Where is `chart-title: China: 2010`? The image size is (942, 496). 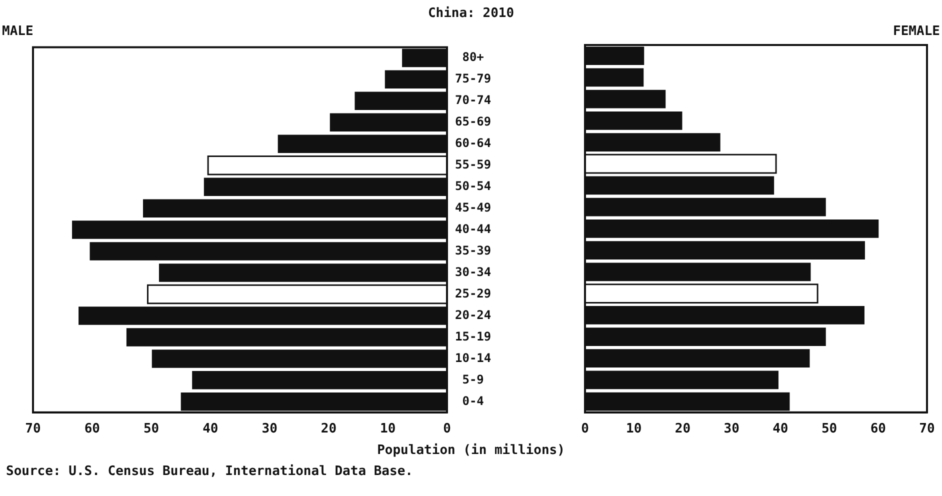
chart-title: China: 2010 is located at coordinates (471, 13).